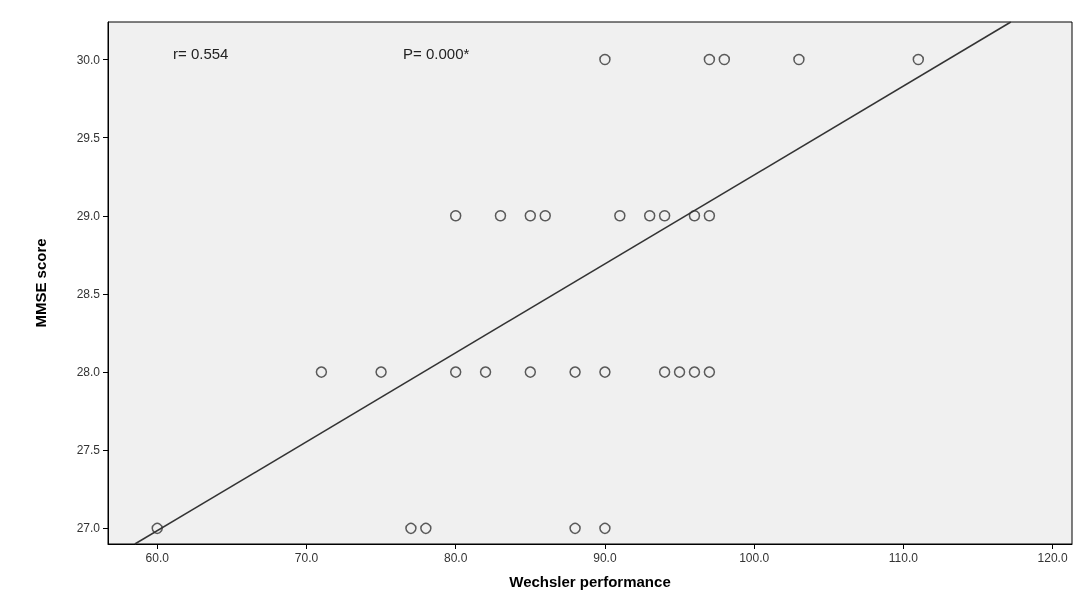  Describe the element at coordinates (88, 372) in the screenshot. I see `y-tick-label: 28.0` at that location.